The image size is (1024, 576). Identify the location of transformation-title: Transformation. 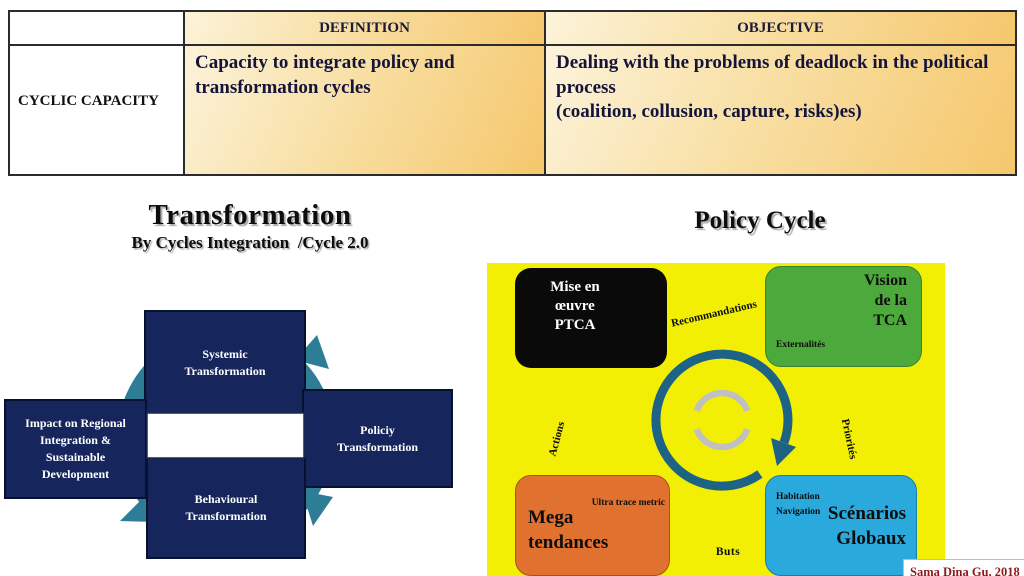
(250, 215).